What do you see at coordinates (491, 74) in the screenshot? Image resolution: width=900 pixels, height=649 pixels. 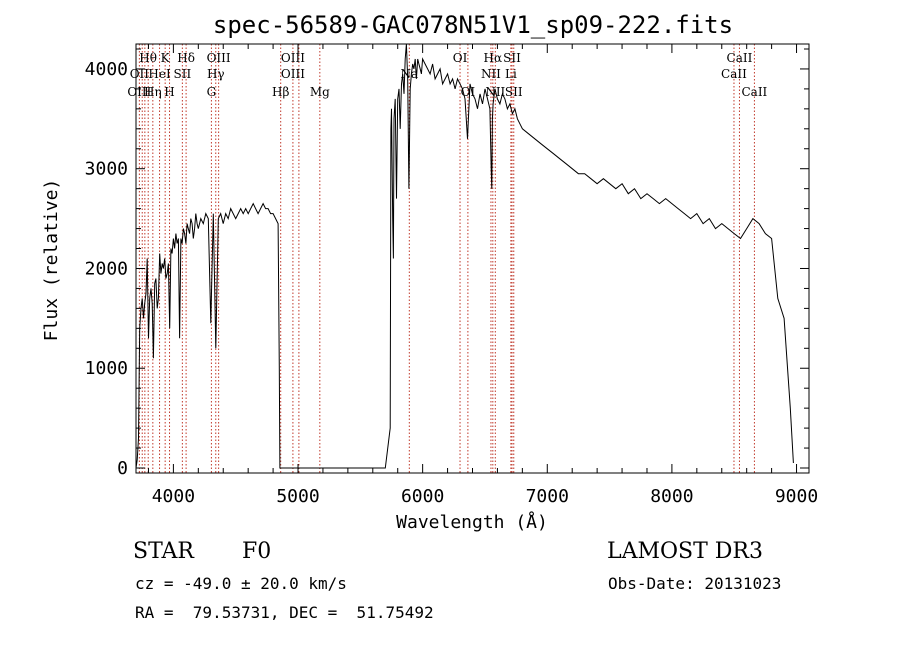 I see `line-label: NII` at bounding box center [491, 74].